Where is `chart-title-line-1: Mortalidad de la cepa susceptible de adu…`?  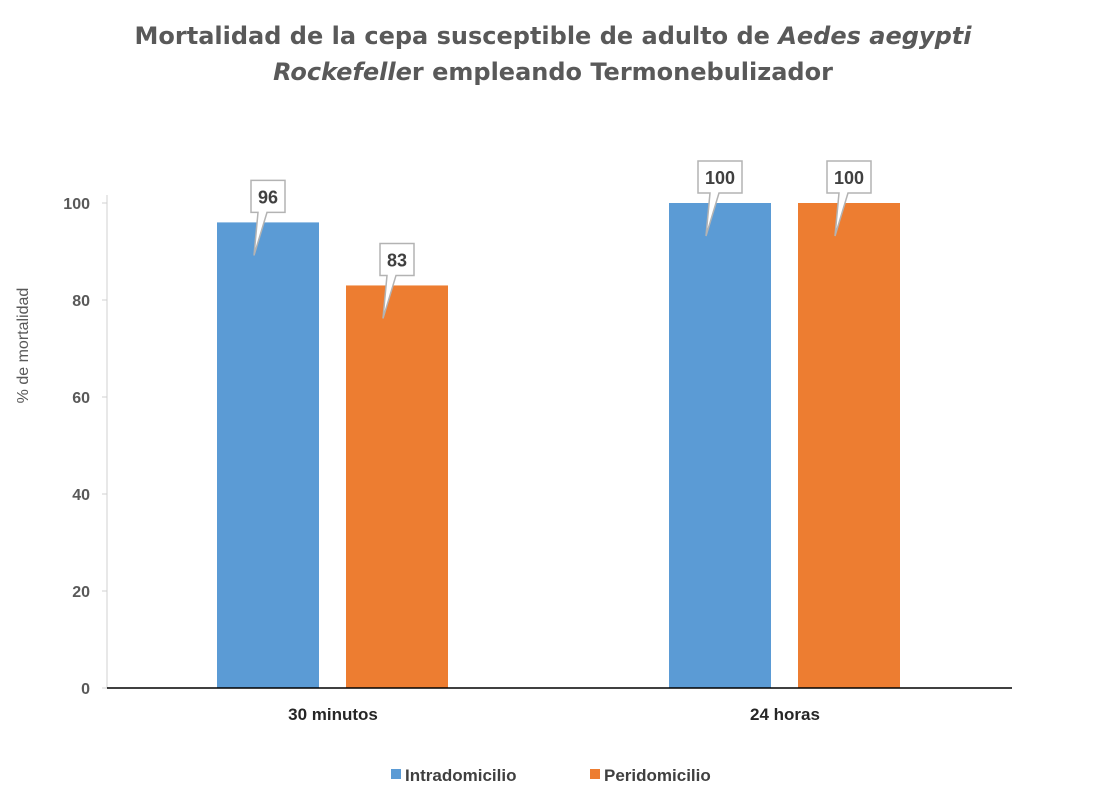 chart-title-line-1: Mortalidad de la cepa susceptible de adu… is located at coordinates (553, 36).